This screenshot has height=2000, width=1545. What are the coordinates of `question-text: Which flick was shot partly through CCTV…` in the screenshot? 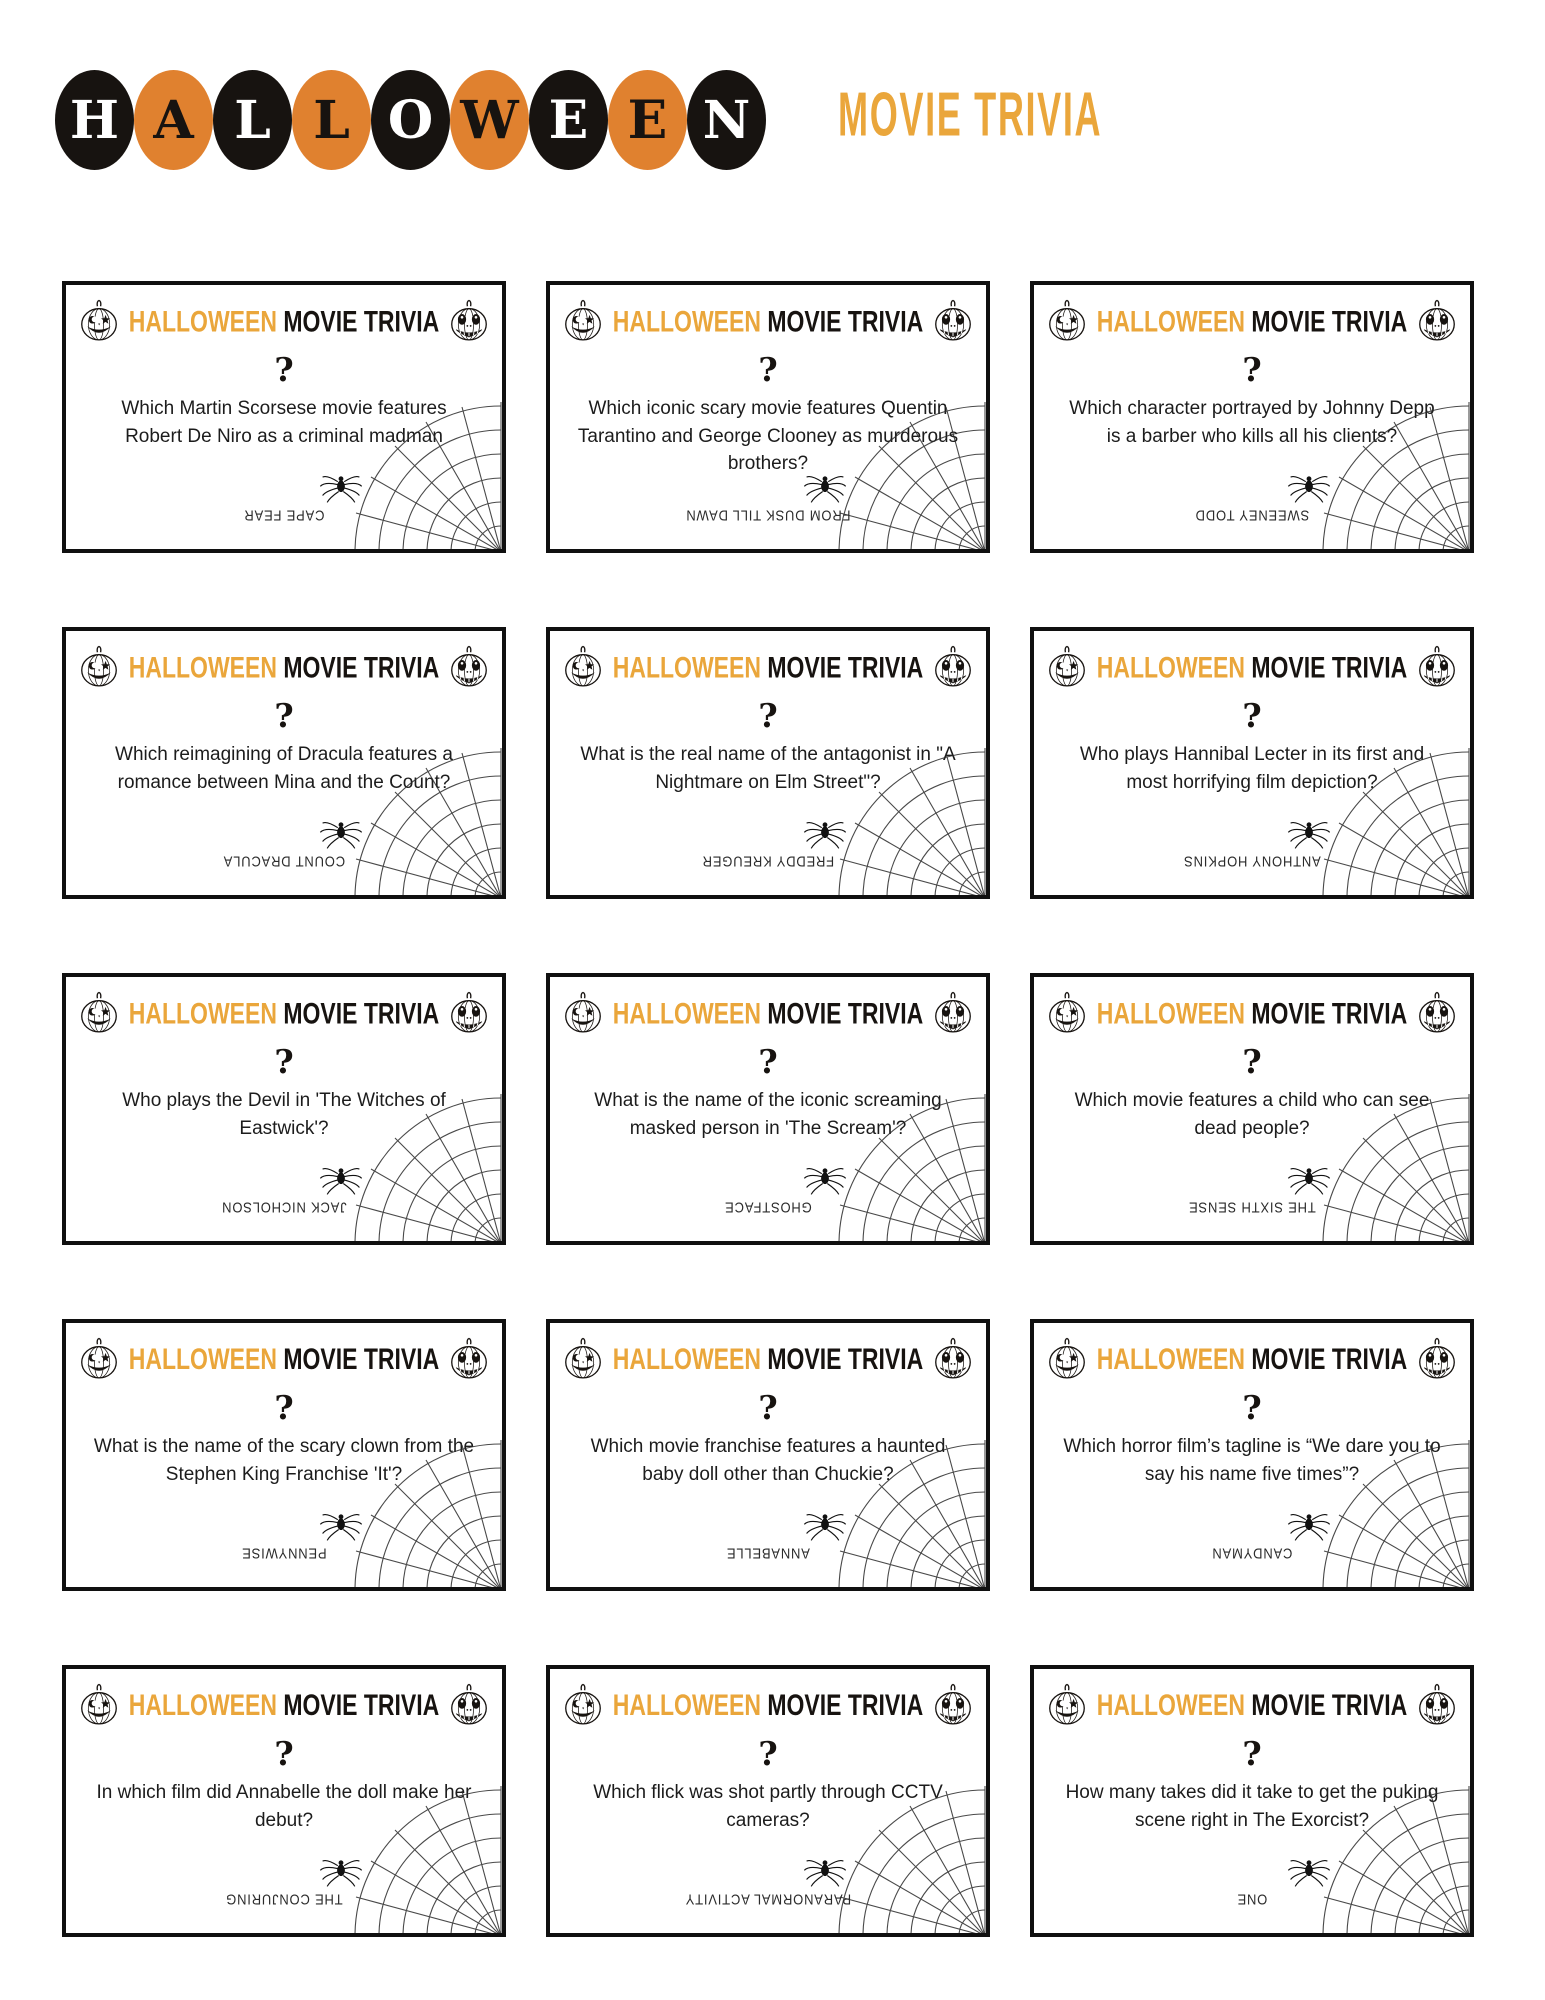 It's located at (768, 1806).